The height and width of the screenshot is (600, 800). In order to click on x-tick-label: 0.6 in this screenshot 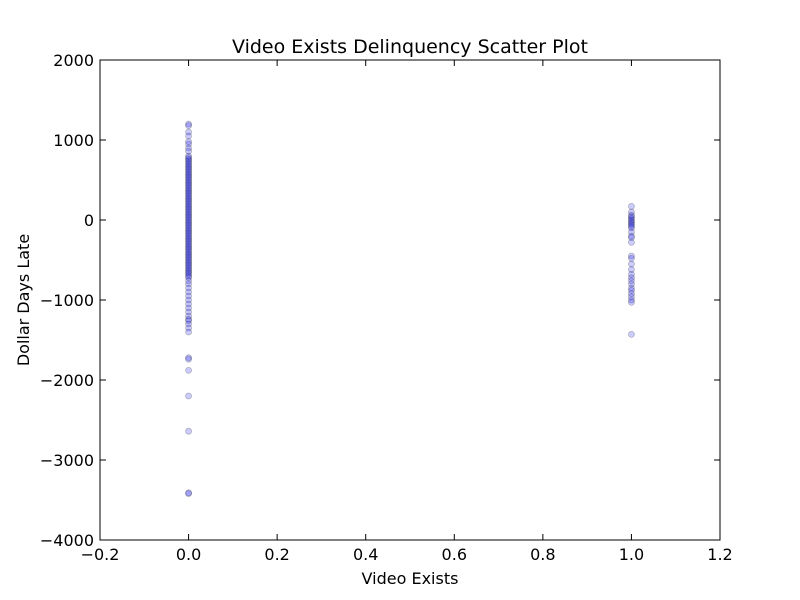, I will do `click(454, 554)`.